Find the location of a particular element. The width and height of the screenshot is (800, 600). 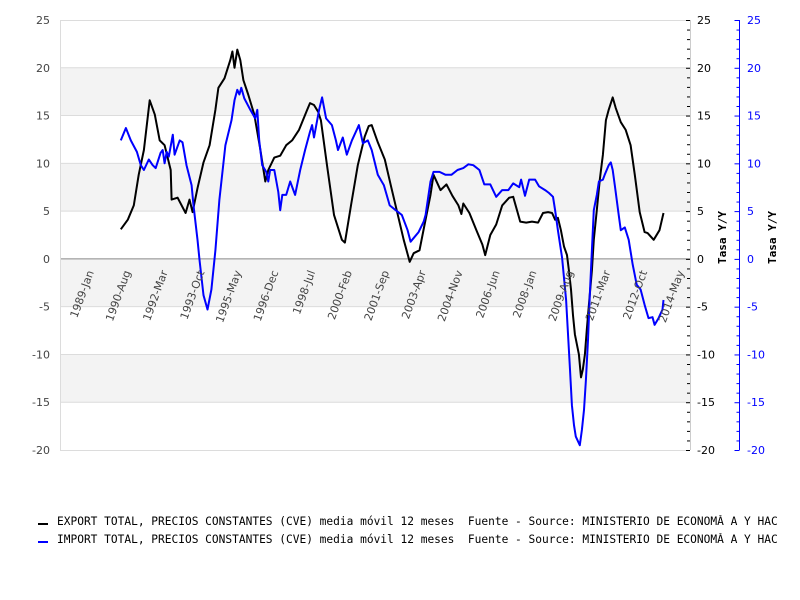

y-tick-label-right: 10 is located at coordinates (704, 163).